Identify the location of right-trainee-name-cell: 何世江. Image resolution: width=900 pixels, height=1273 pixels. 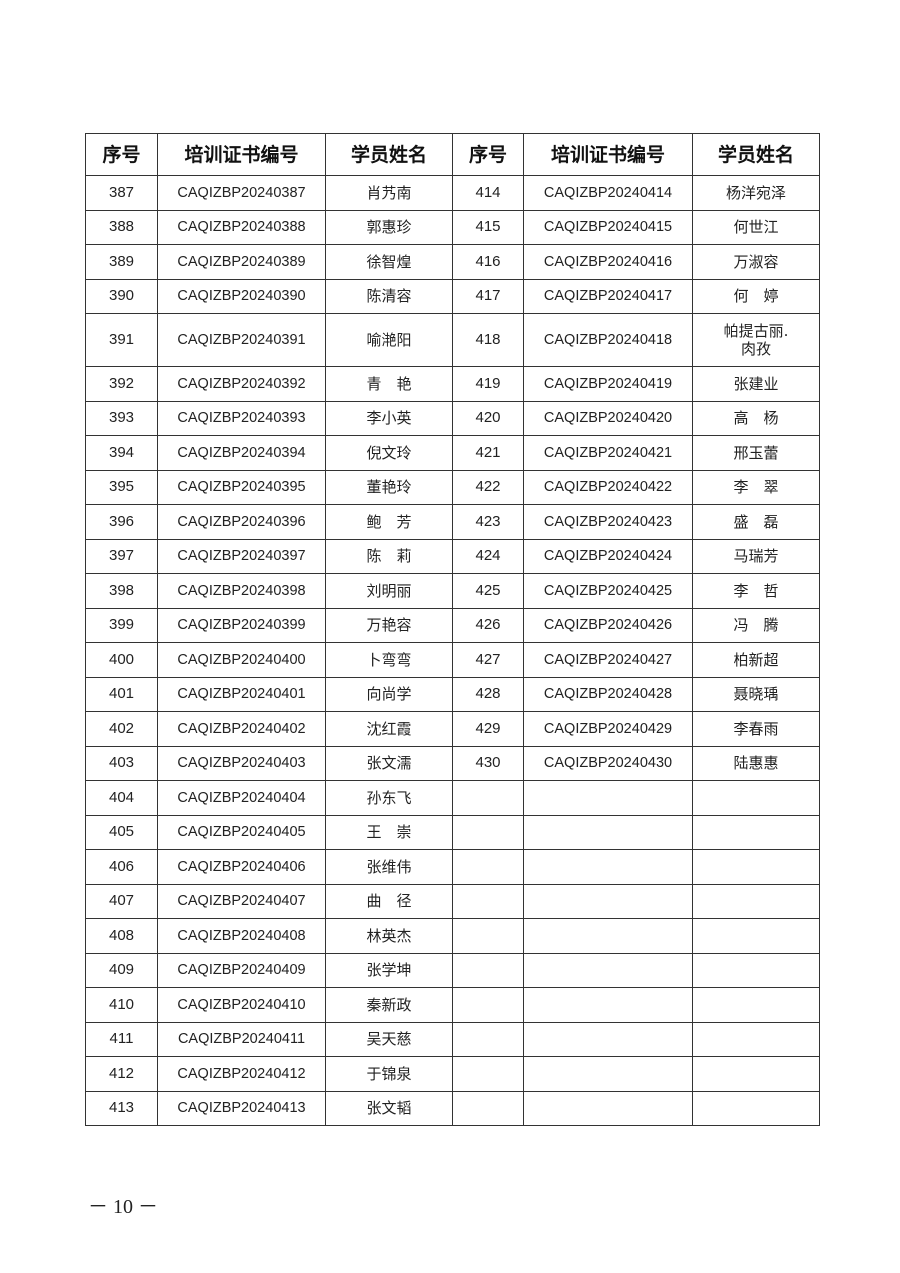
(756, 227).